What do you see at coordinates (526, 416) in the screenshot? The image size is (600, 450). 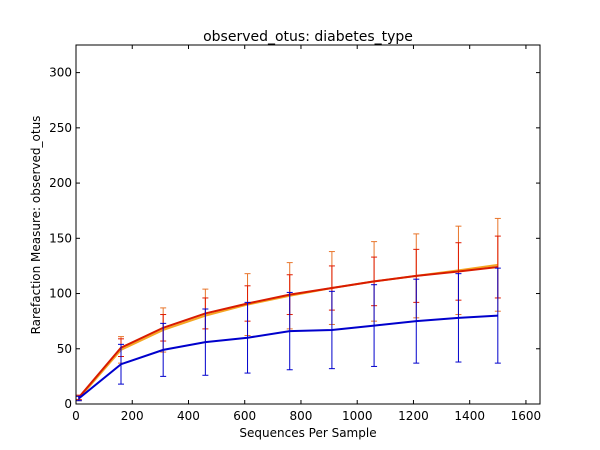 I see `x-tick-label: 1600` at bounding box center [526, 416].